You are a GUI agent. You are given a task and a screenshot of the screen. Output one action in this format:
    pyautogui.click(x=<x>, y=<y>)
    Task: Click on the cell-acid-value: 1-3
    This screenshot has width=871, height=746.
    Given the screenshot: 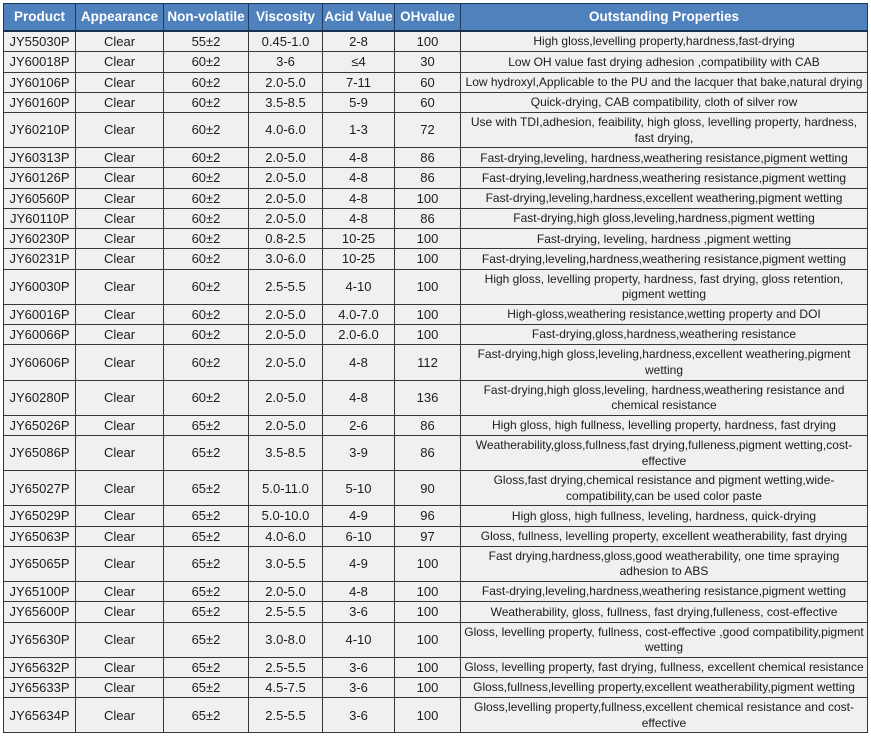 What is the action you would take?
    pyautogui.click(x=358, y=130)
    